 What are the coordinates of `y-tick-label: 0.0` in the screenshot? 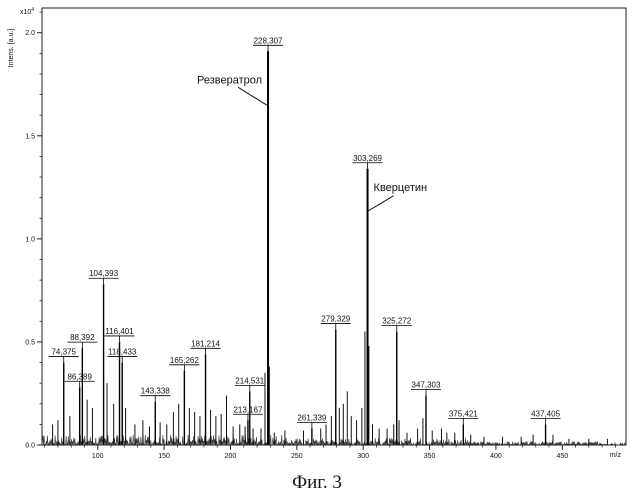 It's located at (30, 446).